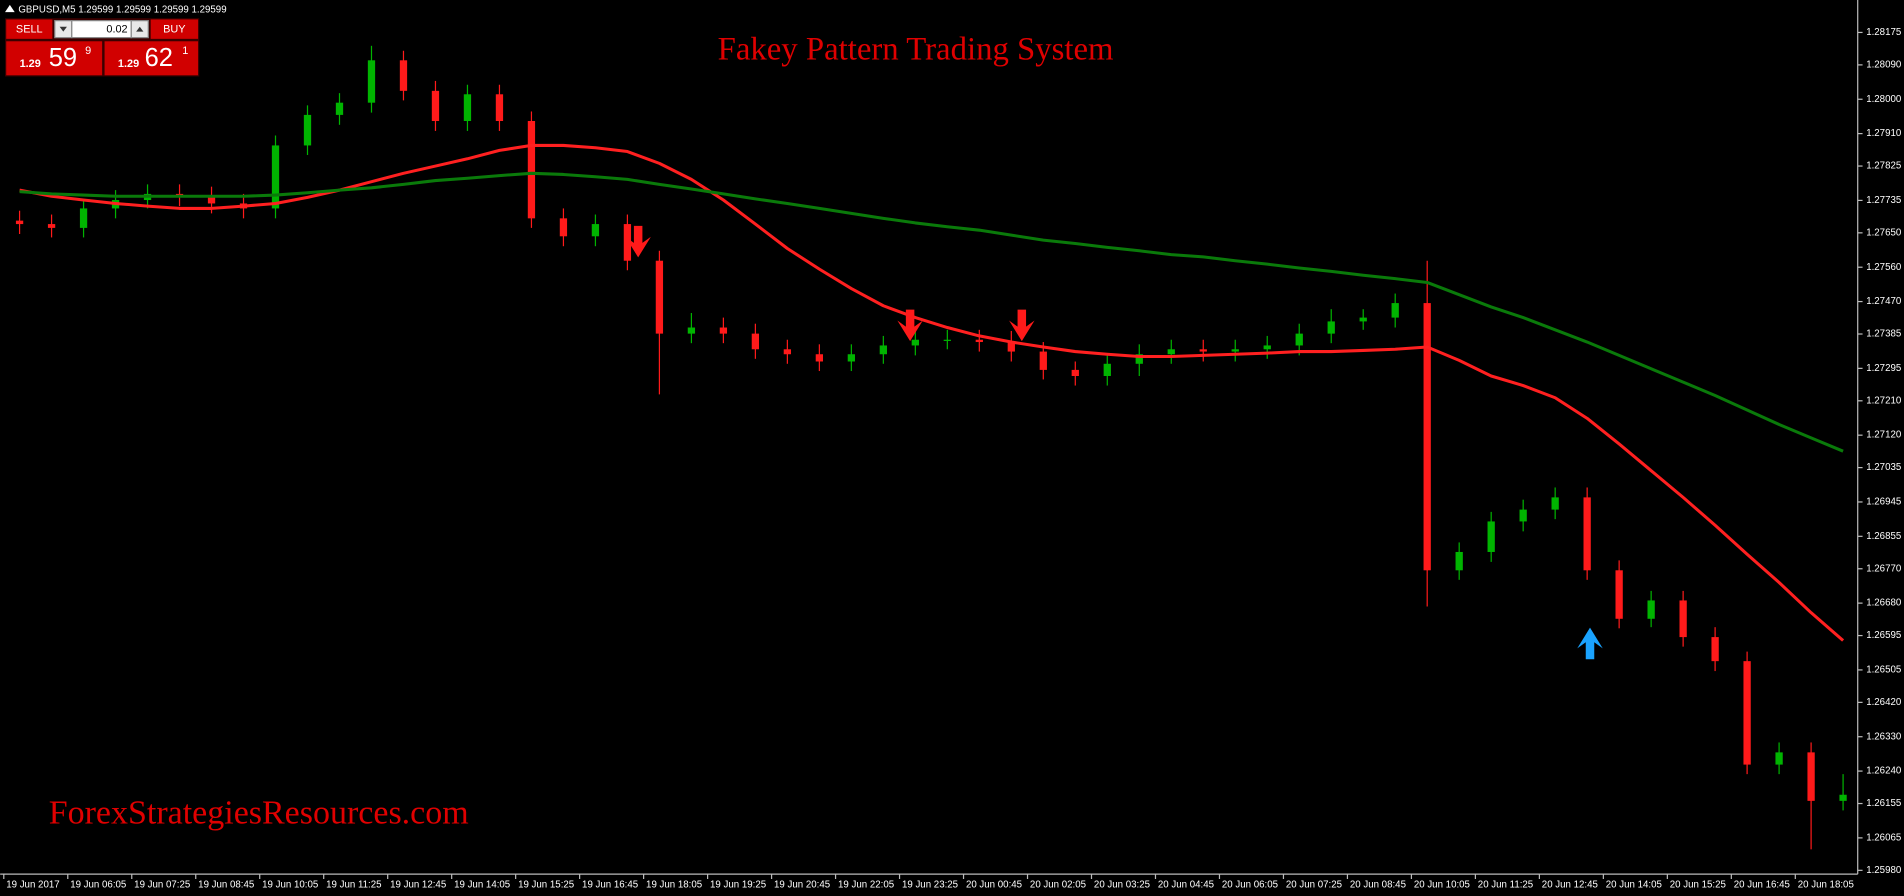  I want to click on x-tick-label: 19 Jun 18:05, so click(674, 885).